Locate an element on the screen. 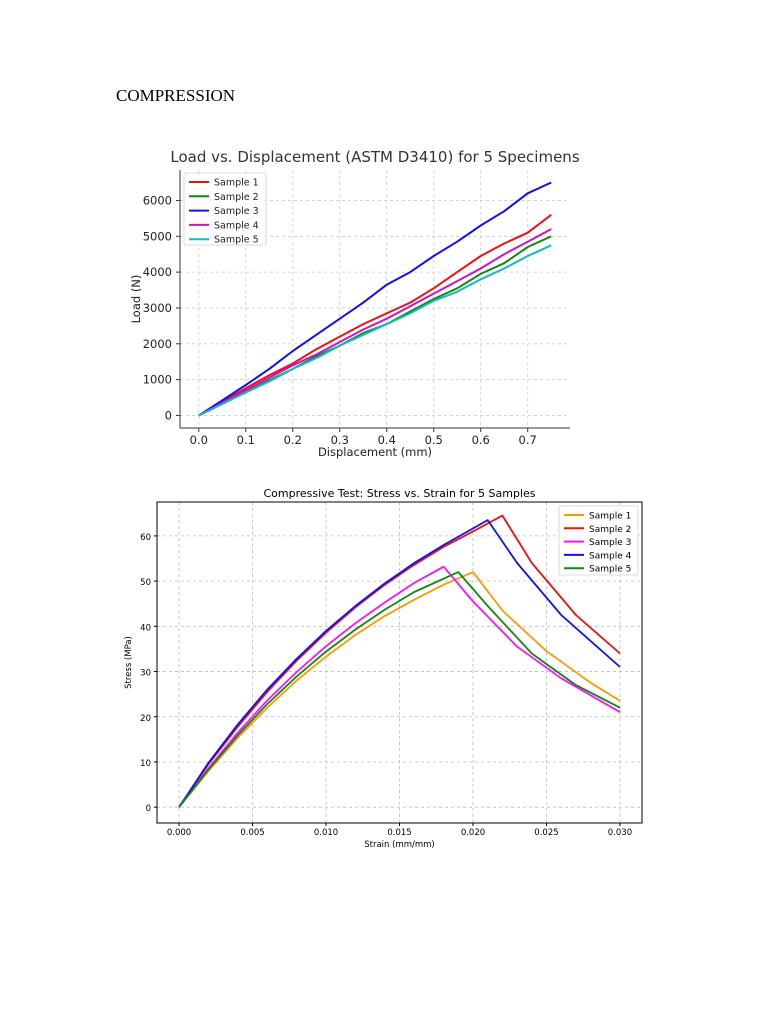  y-axis-label: Stress (MPa) is located at coordinates (129, 662).